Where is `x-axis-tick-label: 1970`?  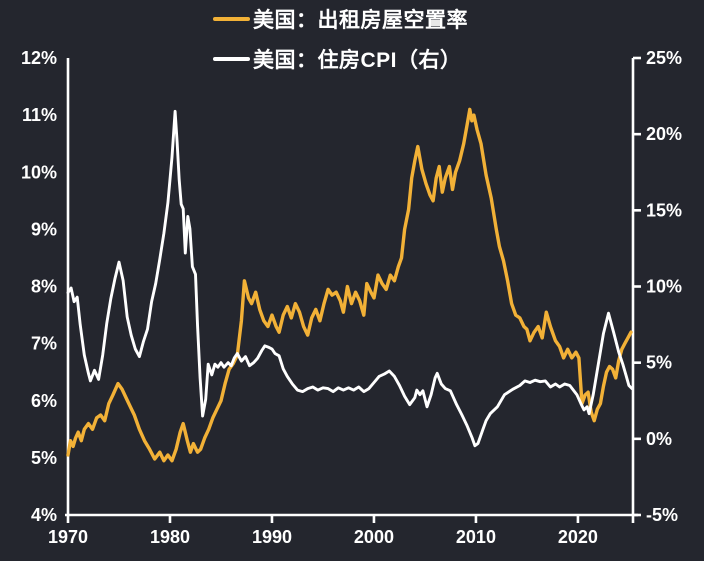
x-axis-tick-label: 1970 is located at coordinates (68, 537).